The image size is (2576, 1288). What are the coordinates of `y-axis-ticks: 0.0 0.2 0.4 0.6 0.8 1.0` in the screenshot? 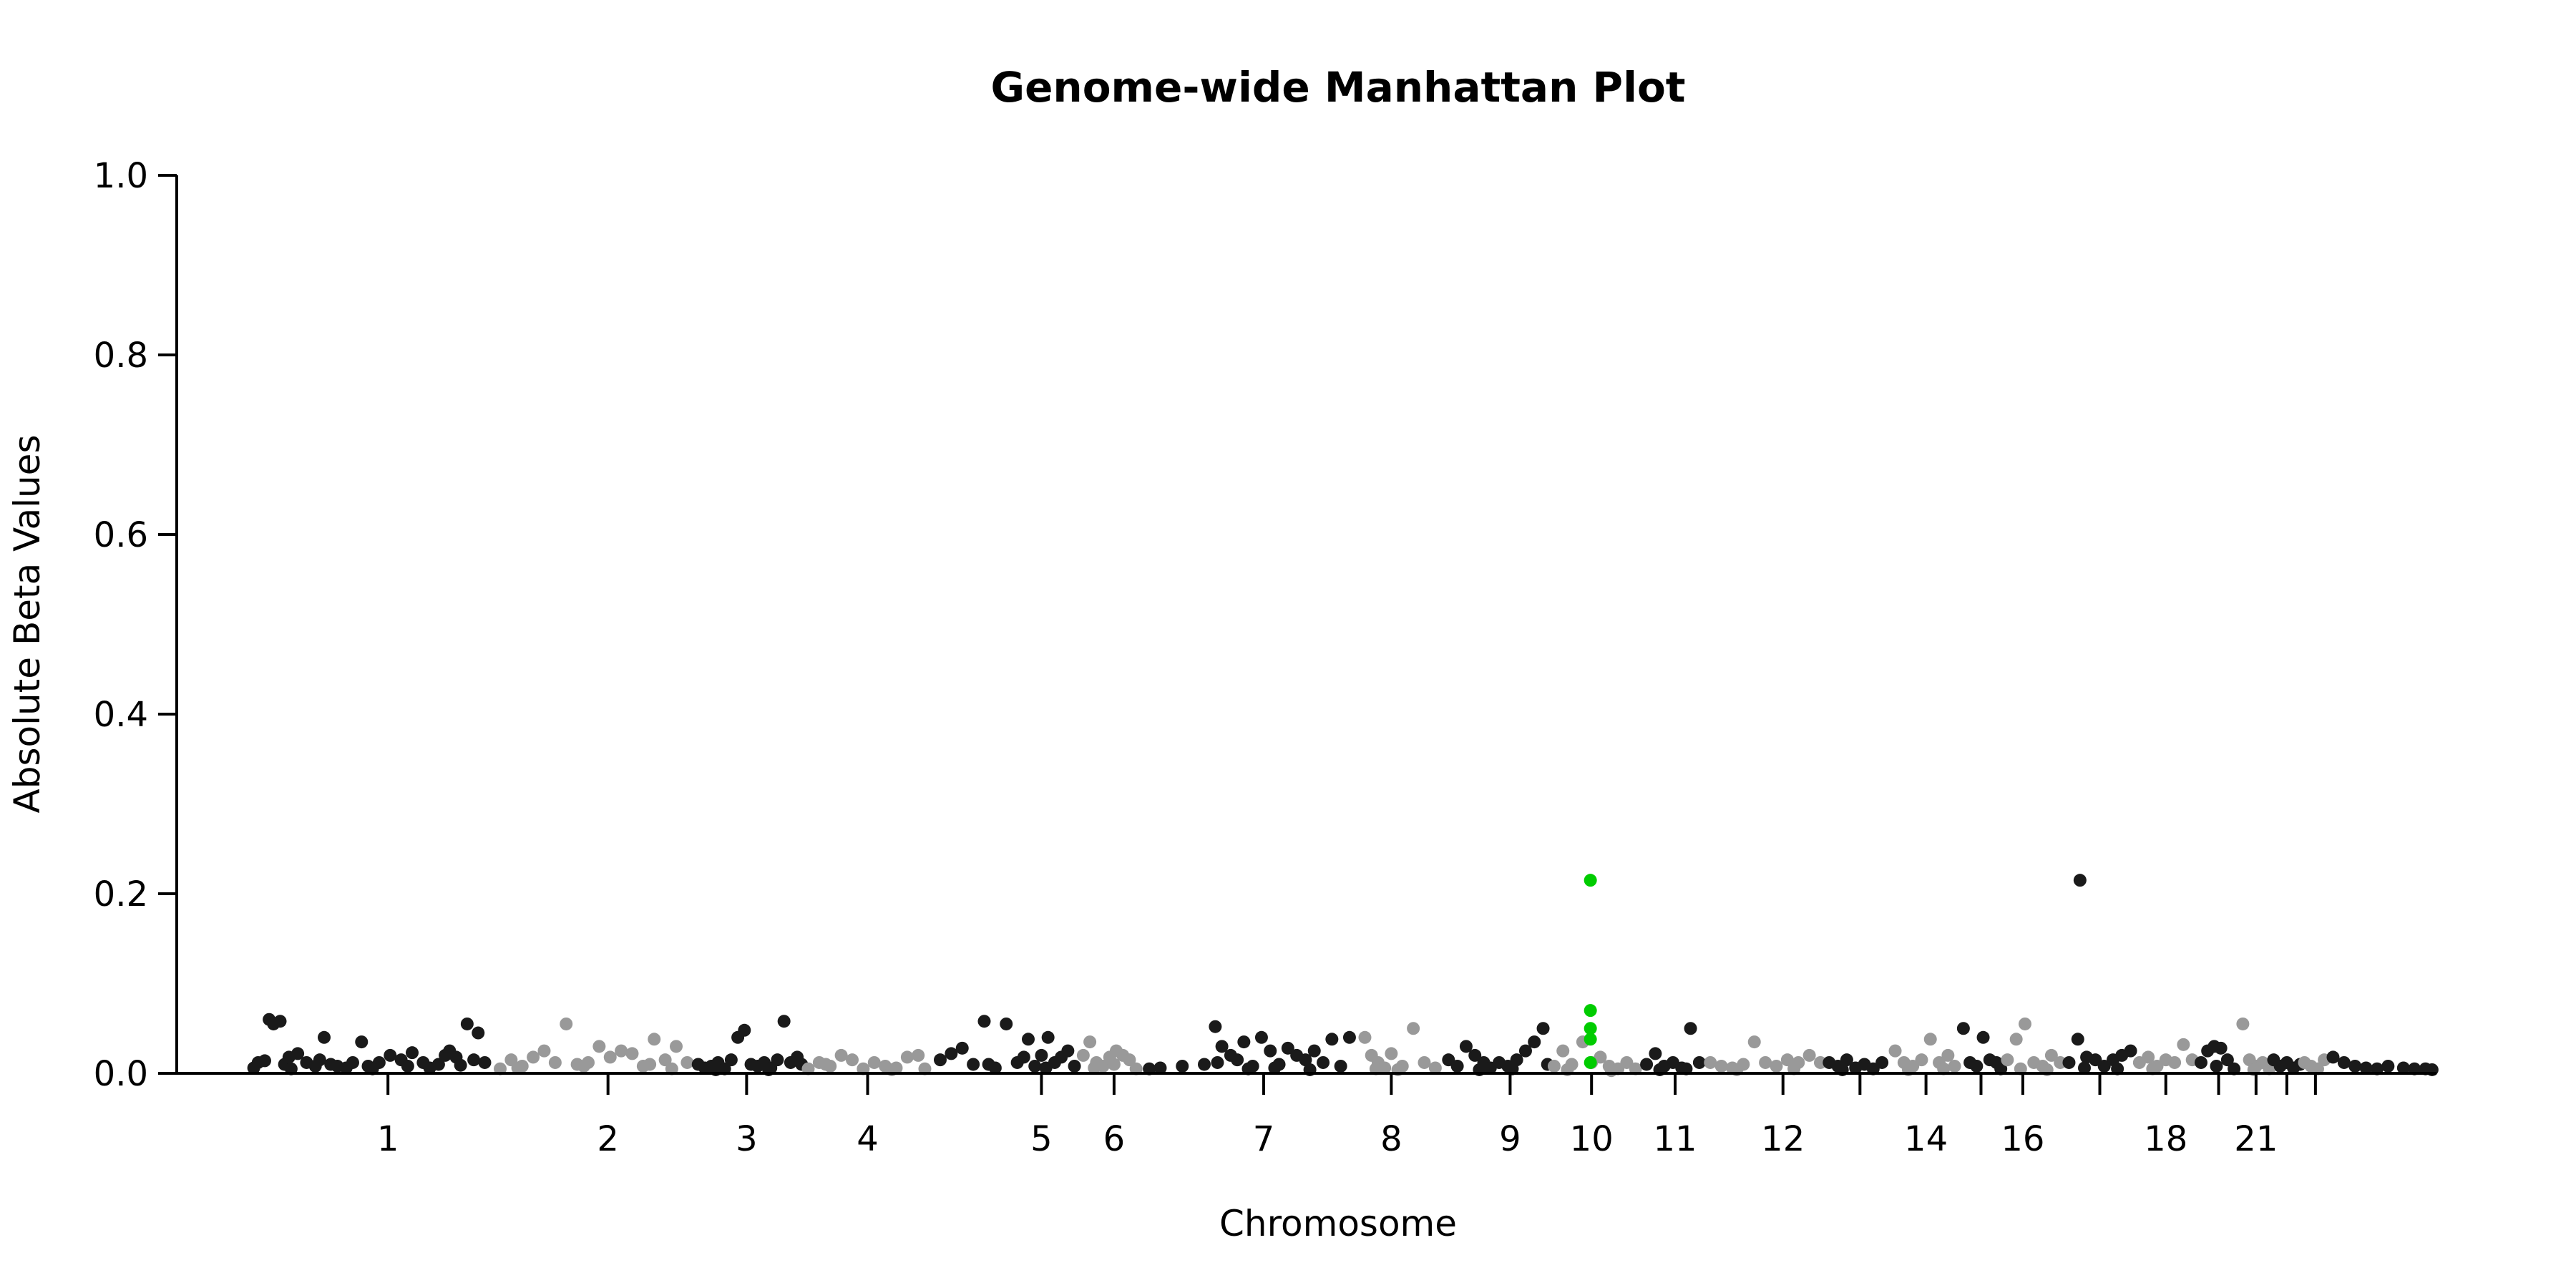 It's located at (135, 625).